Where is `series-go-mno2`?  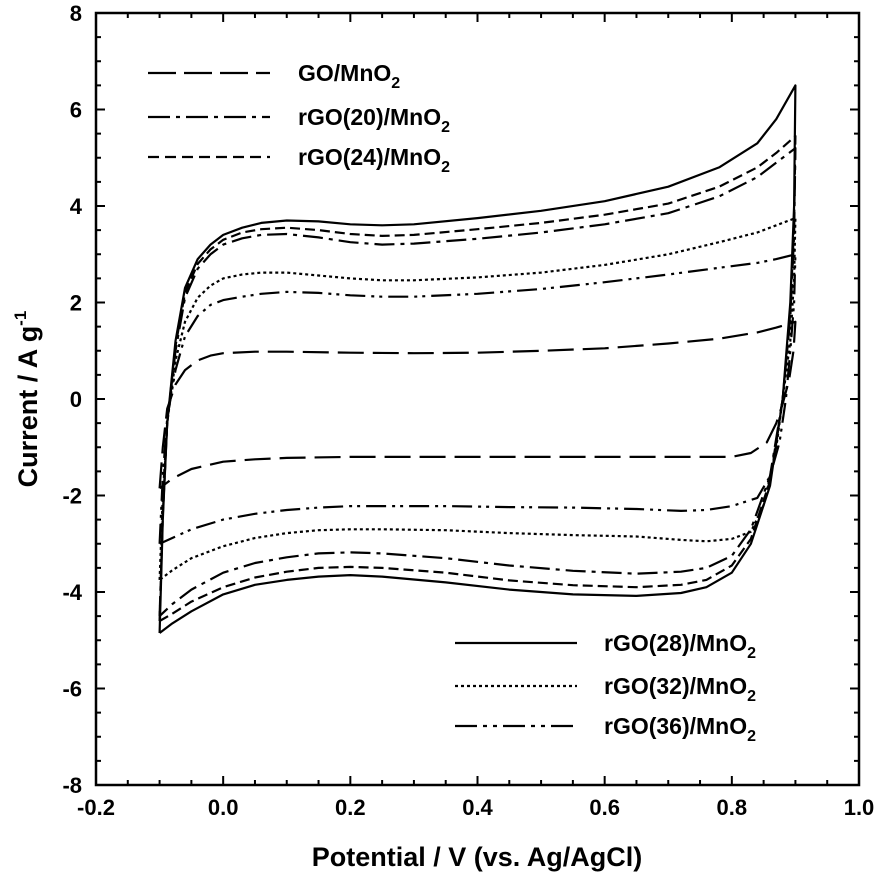 series-go-mno2 is located at coordinates (477, 405).